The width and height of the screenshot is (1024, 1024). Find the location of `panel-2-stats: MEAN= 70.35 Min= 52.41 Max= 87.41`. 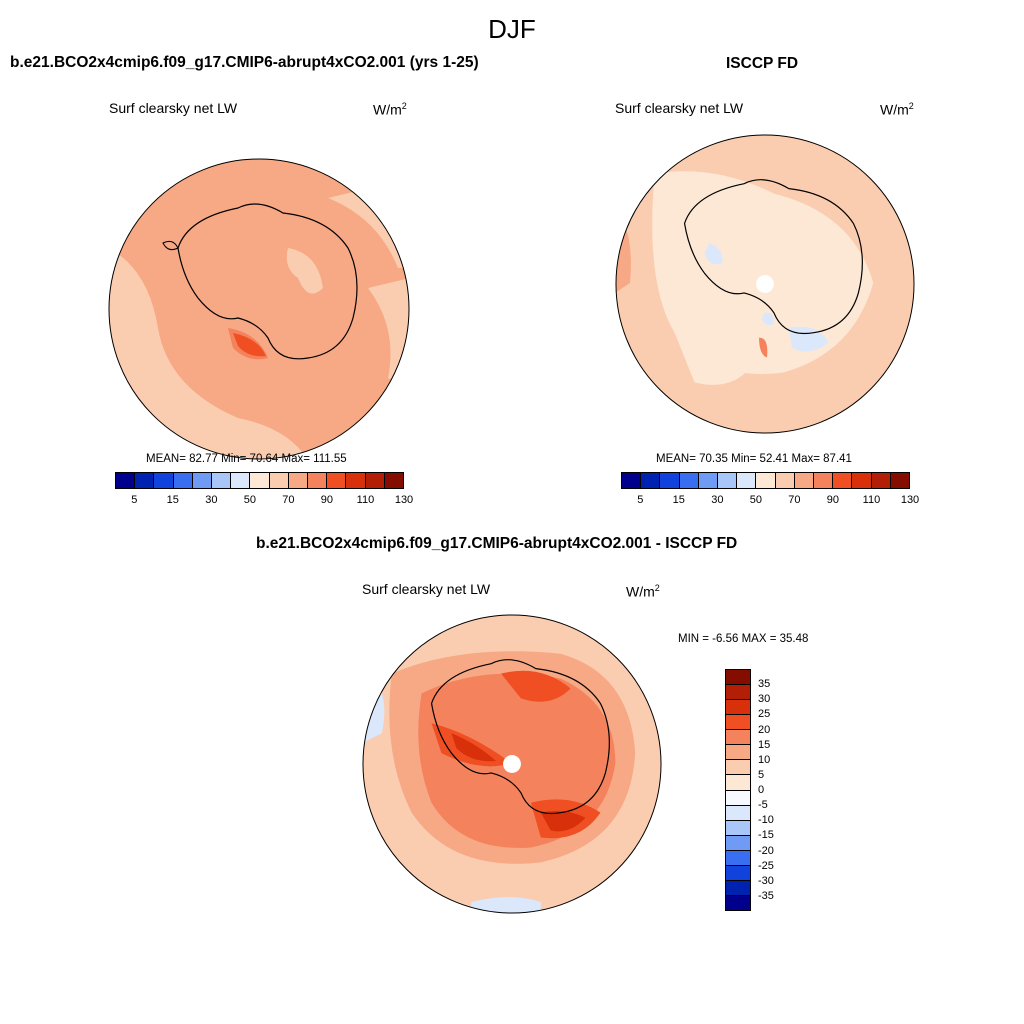

panel-2-stats: MEAN= 70.35 Min= 52.41 Max= 87.41 is located at coordinates (754, 459).